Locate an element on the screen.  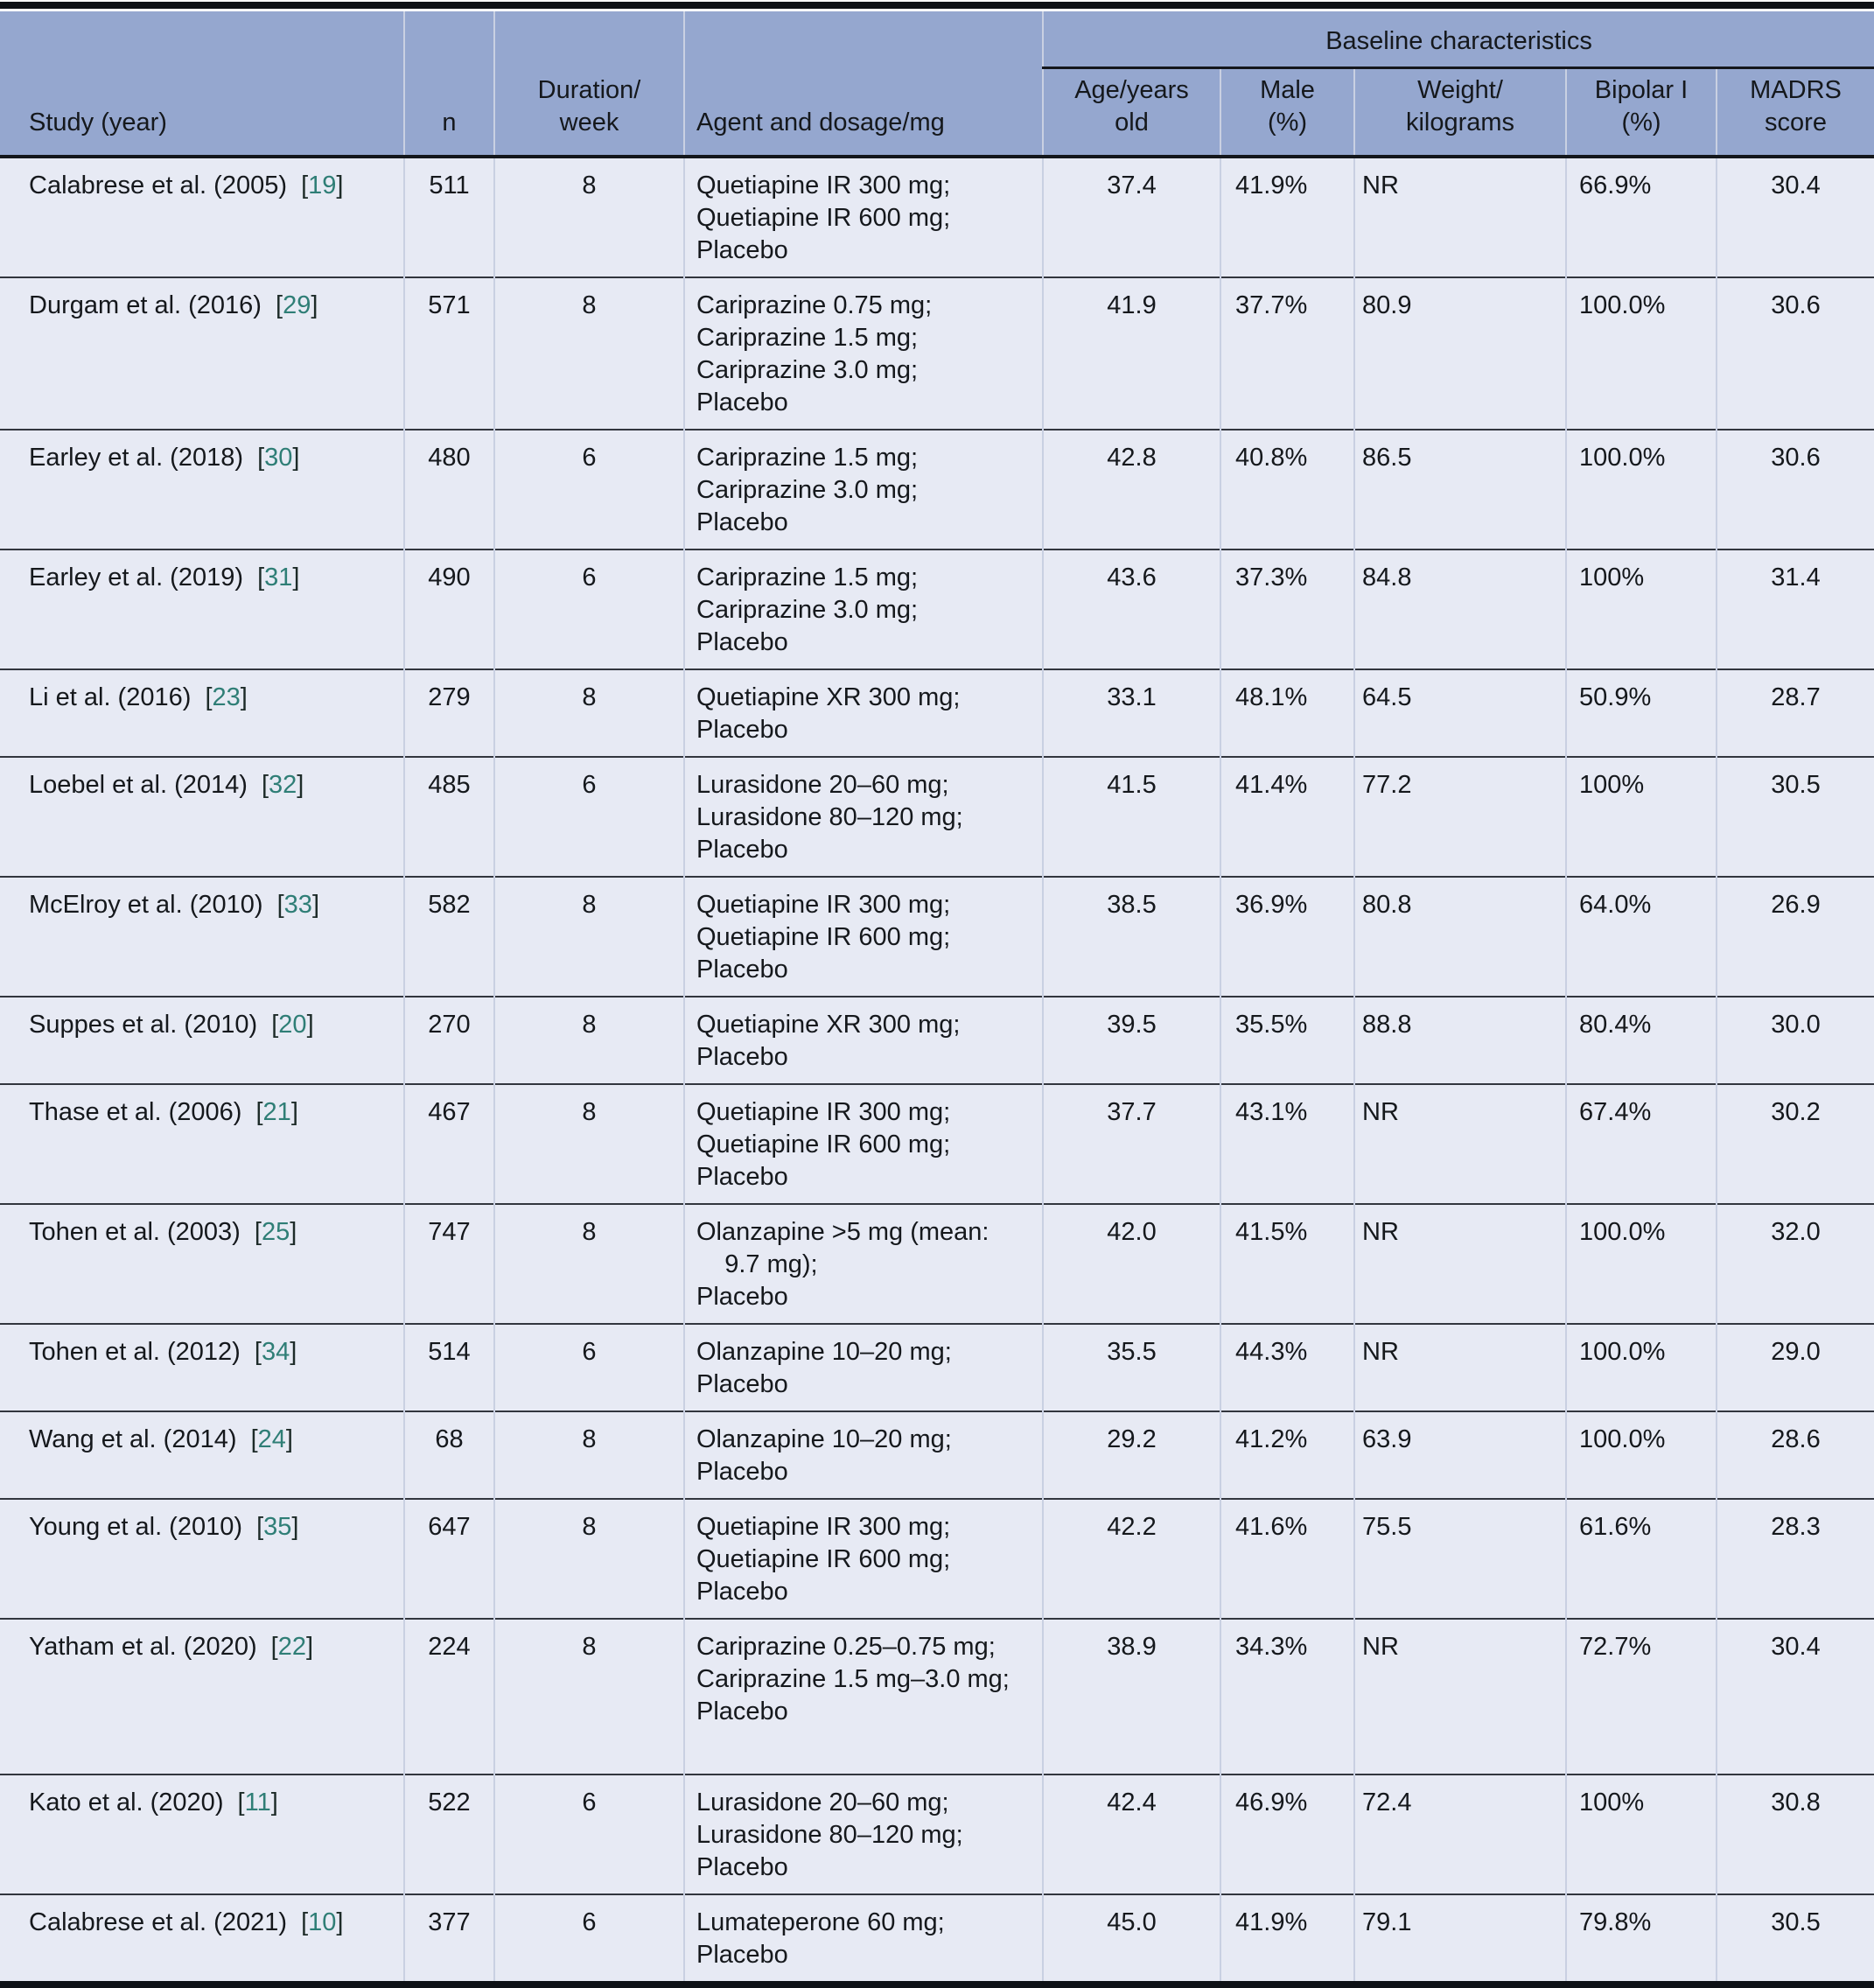
citation-ref-link: [10] is located at coordinates (322, 1922).